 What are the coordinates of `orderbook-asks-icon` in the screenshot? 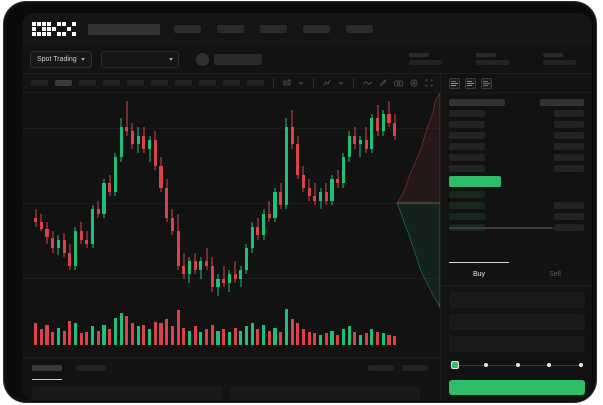 It's located at (486, 83).